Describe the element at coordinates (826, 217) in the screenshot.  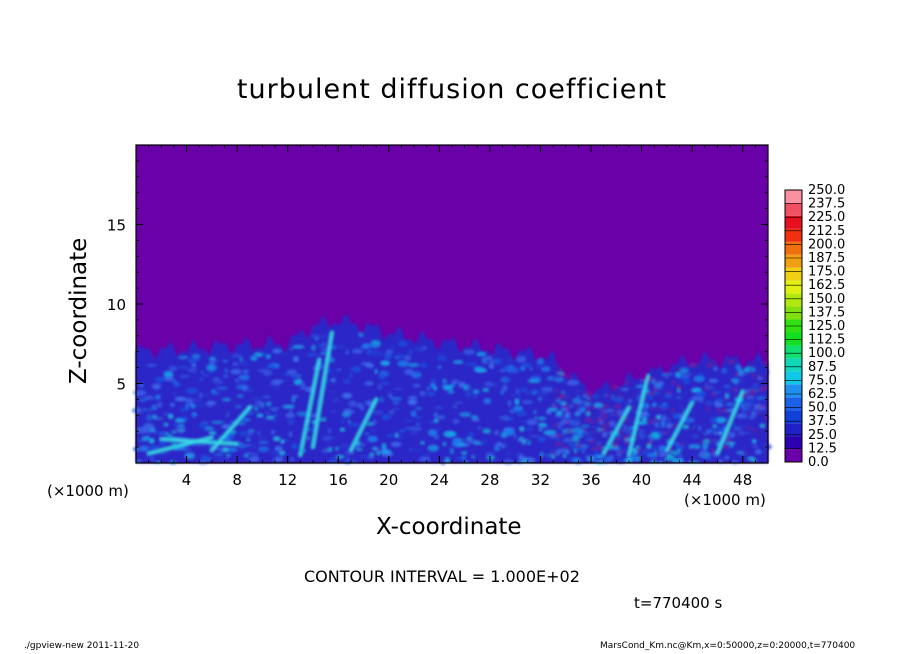
I see `colorbar-label: 225.0` at that location.